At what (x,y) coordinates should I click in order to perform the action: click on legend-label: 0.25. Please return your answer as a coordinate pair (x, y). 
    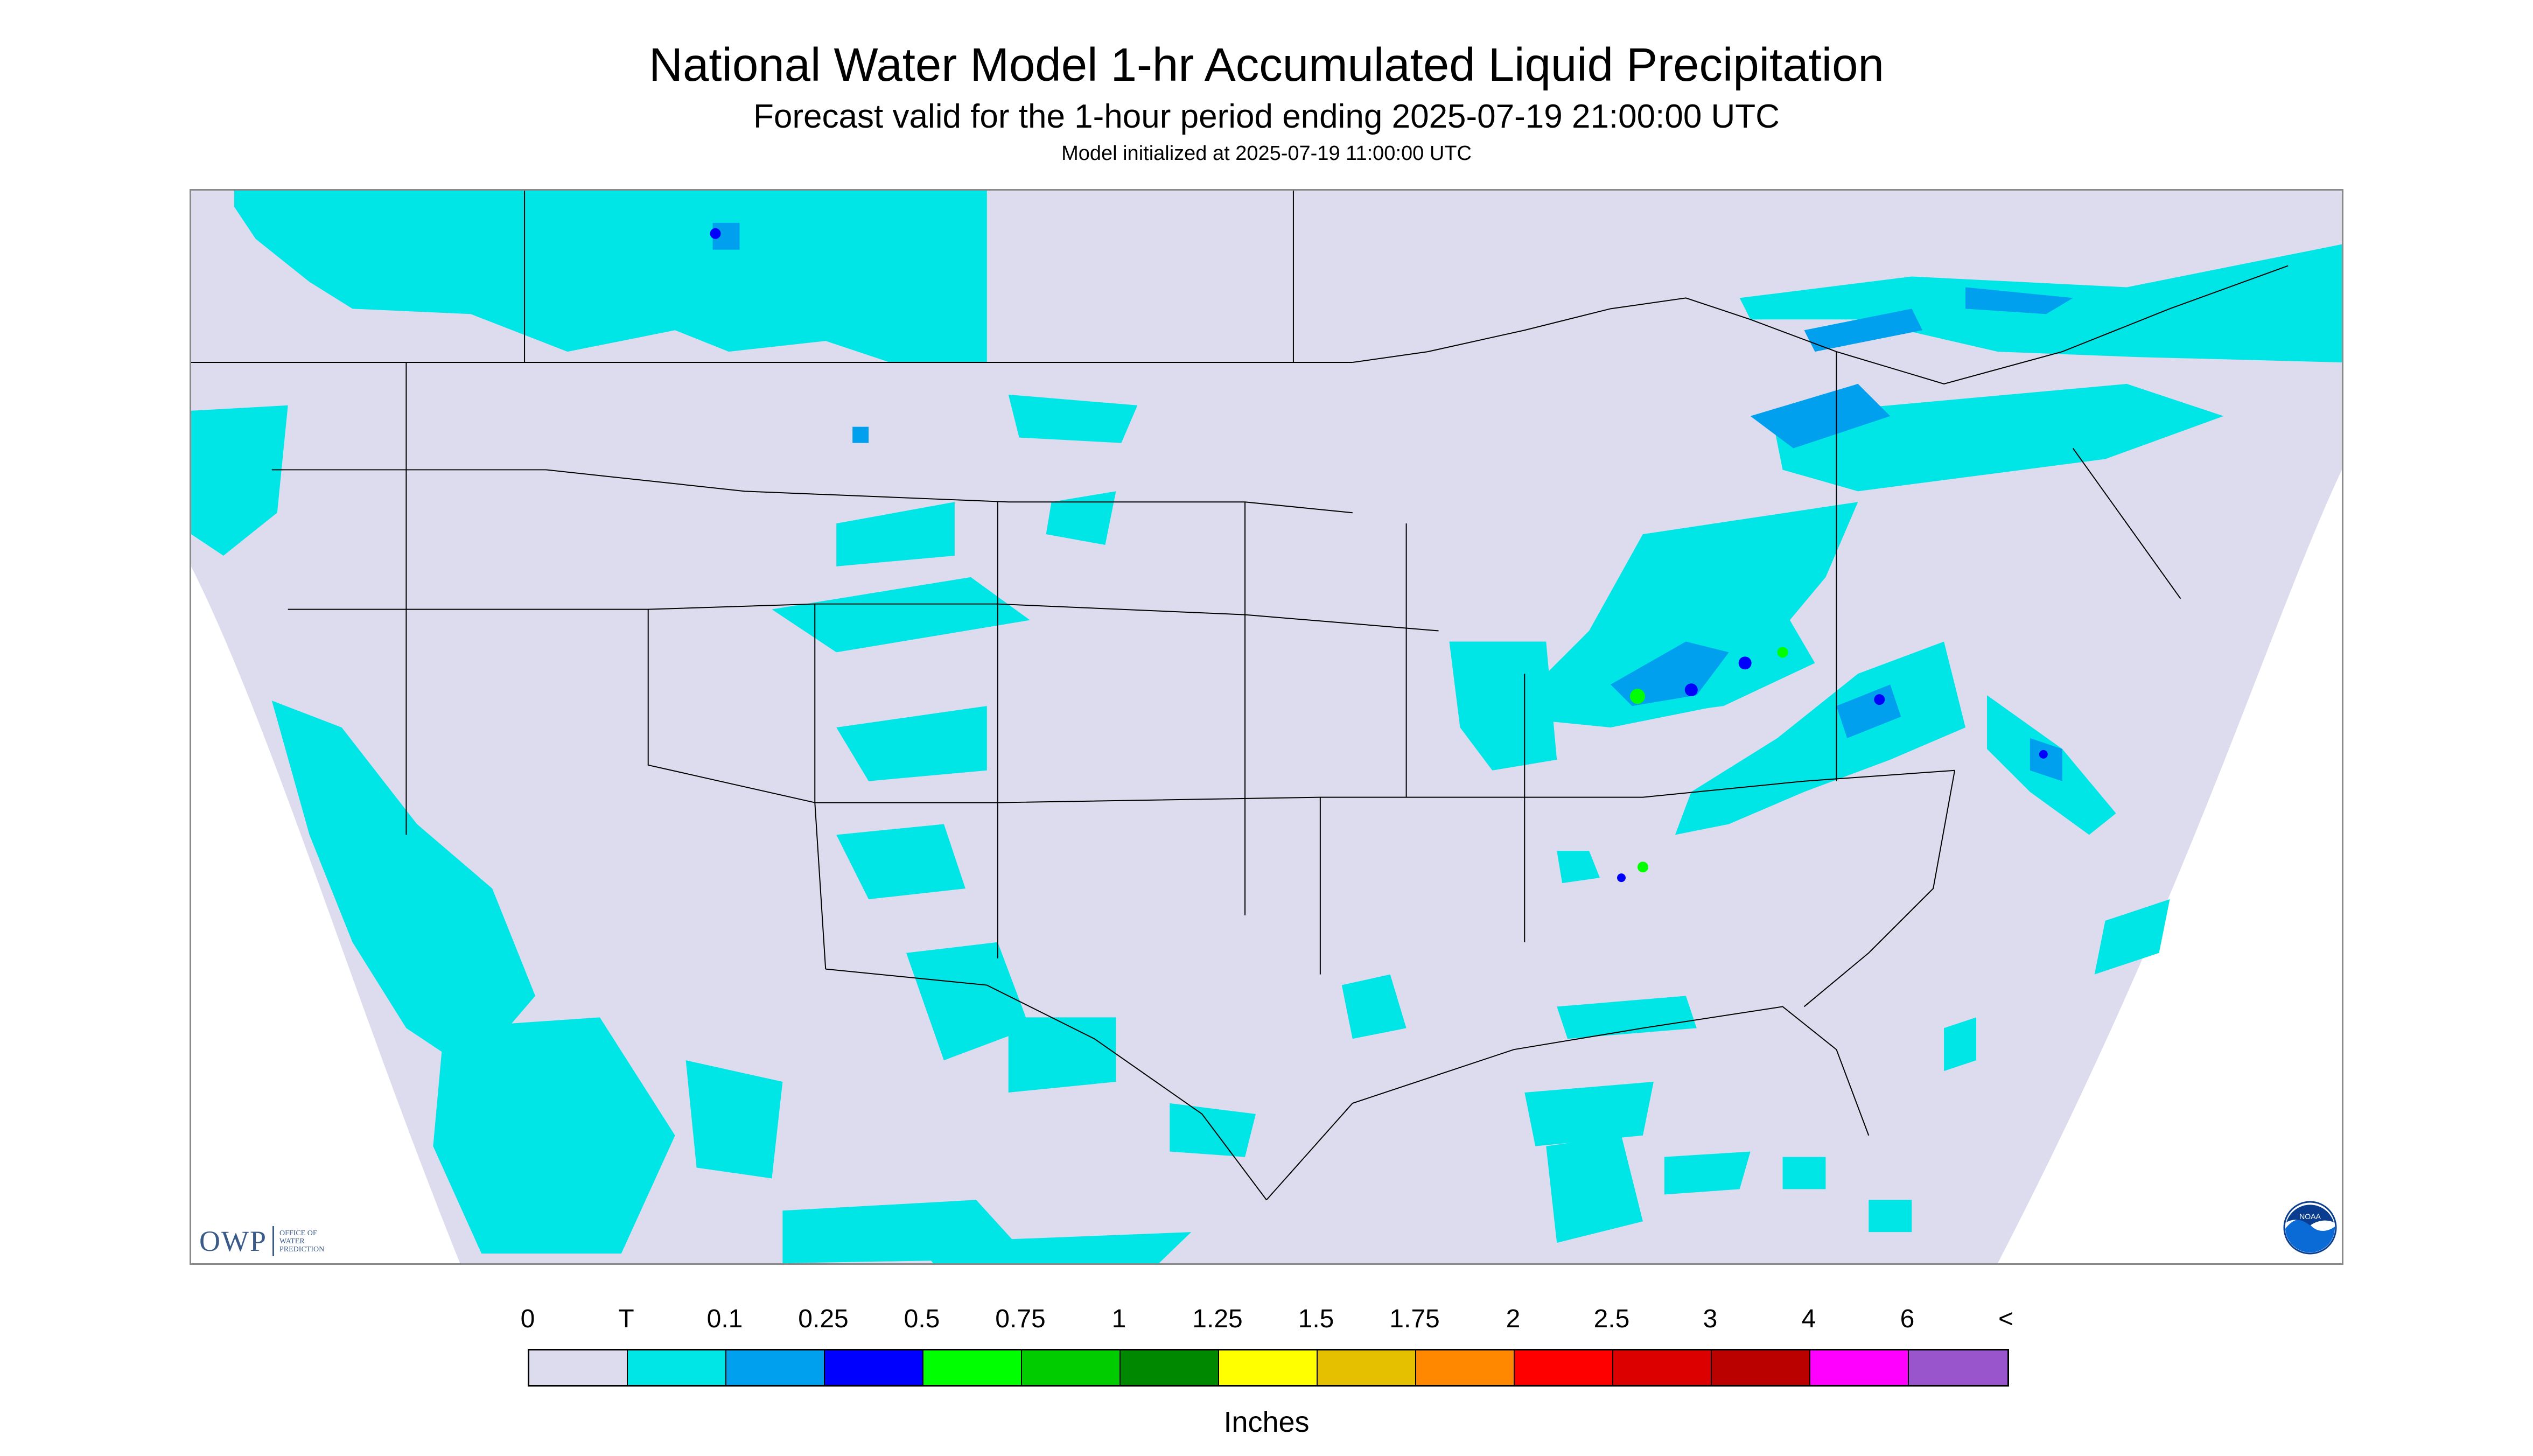
    Looking at the image, I should click on (824, 1319).